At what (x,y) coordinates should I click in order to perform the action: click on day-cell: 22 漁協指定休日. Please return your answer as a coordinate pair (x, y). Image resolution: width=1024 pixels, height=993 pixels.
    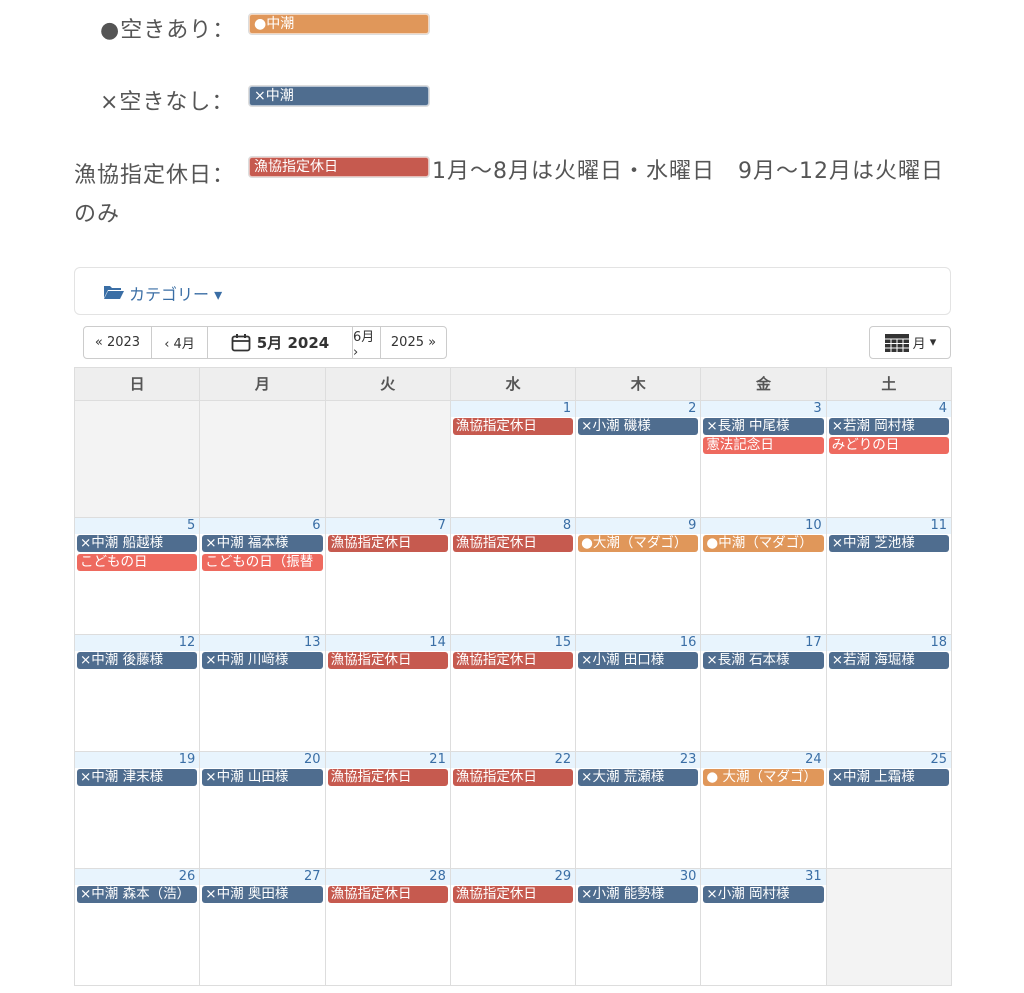
    Looking at the image, I should click on (513, 810).